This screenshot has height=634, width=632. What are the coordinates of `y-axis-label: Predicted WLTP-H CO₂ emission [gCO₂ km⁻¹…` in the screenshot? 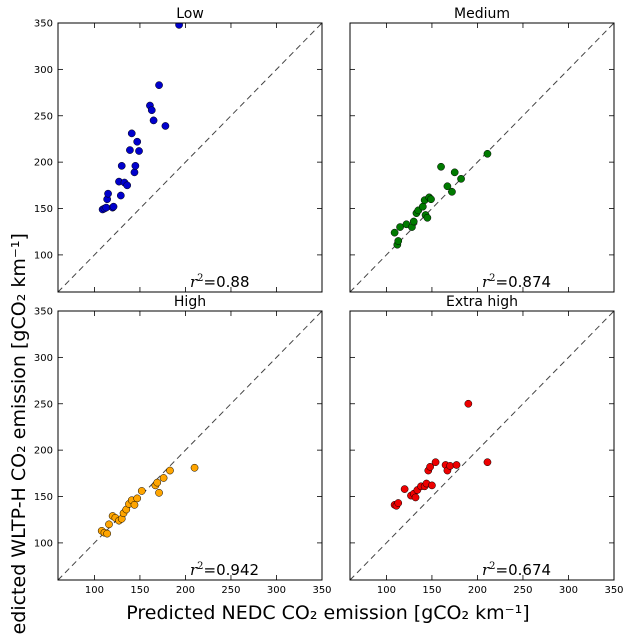 It's located at (19, 433).